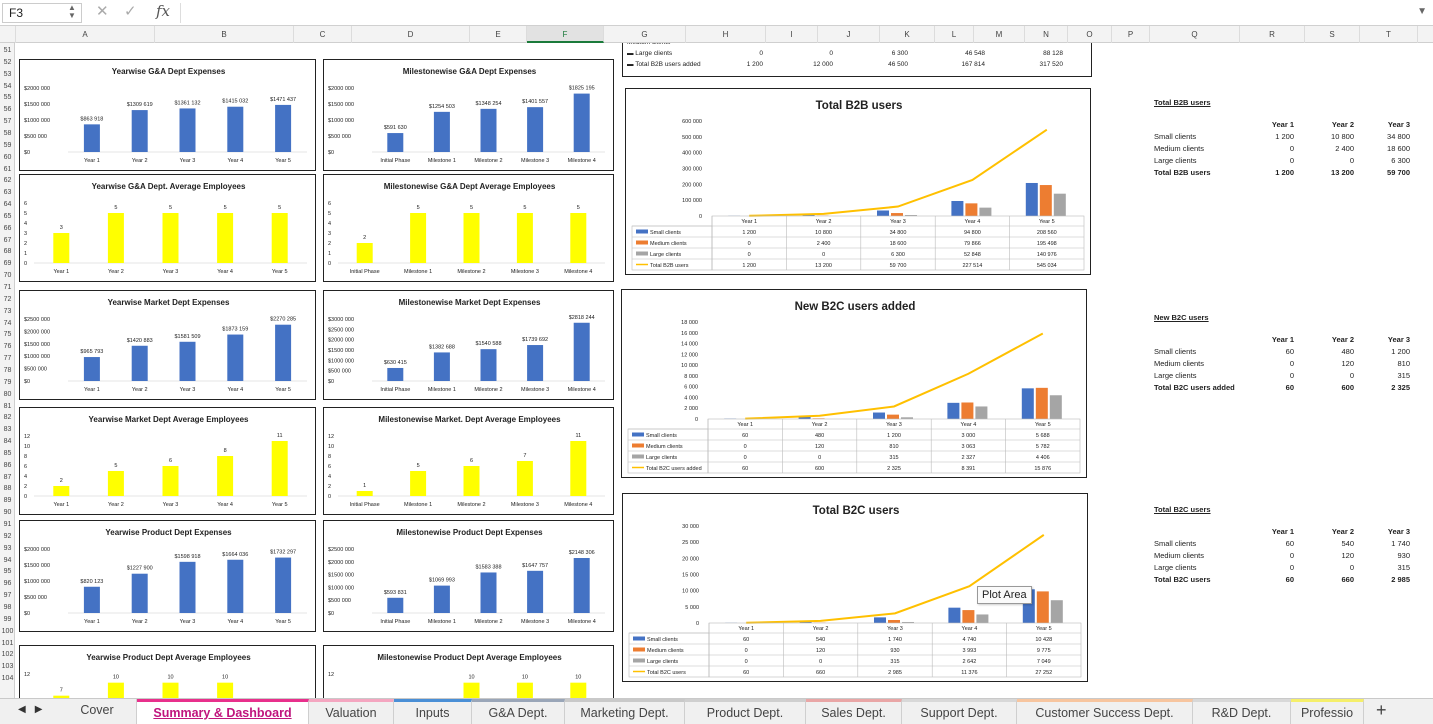  What do you see at coordinates (7, 489) in the screenshot?
I see `row-header-88: 88` at bounding box center [7, 489].